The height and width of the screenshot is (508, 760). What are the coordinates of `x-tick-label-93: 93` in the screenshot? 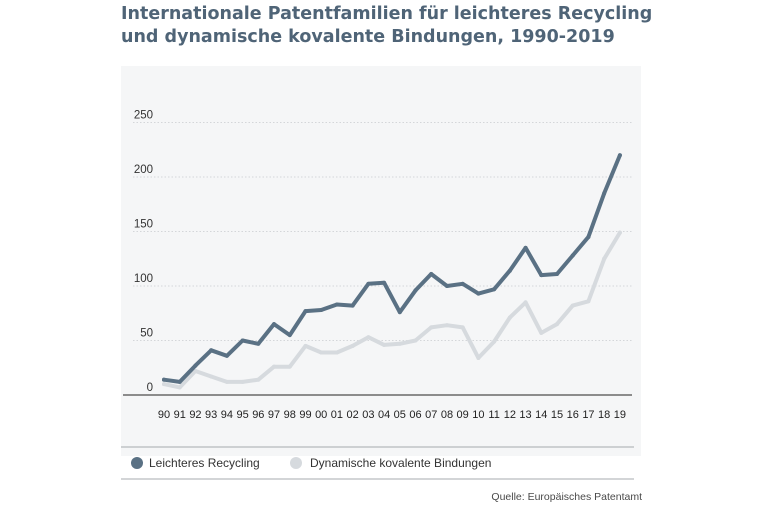 It's located at (211, 415).